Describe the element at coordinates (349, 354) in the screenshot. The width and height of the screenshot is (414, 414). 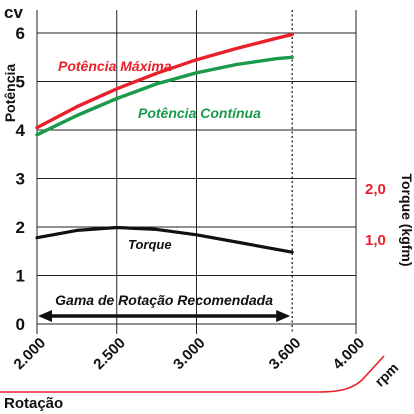
I see `x-tick-label: 4.000` at that location.